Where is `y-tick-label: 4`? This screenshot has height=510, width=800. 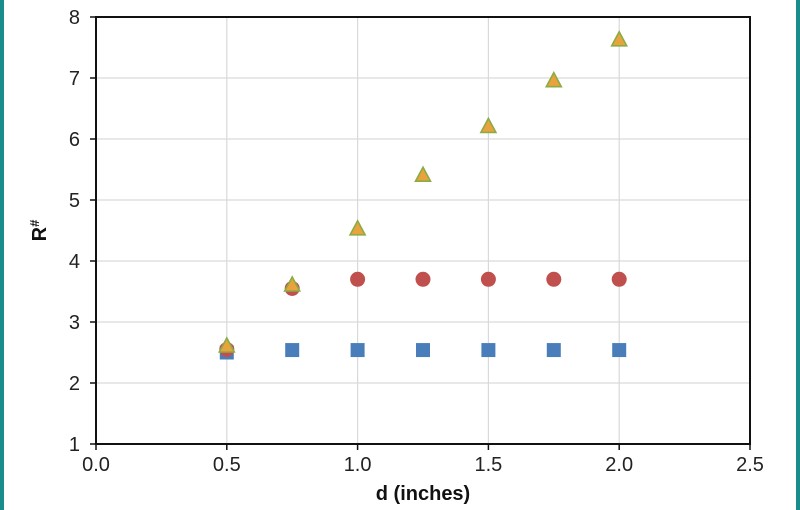
y-tick-label: 4 is located at coordinates (74, 262).